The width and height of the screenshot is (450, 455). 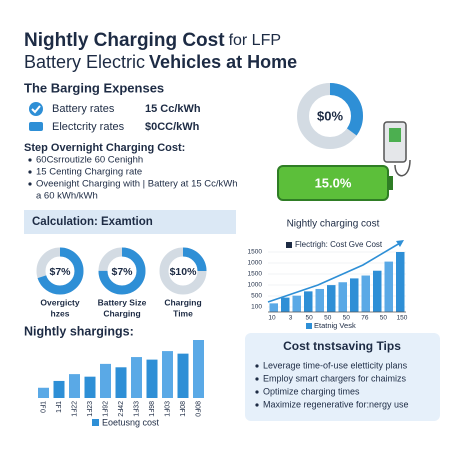 What do you see at coordinates (291, 318) in the screenshot?
I see `x-tick-label: 3` at bounding box center [291, 318].